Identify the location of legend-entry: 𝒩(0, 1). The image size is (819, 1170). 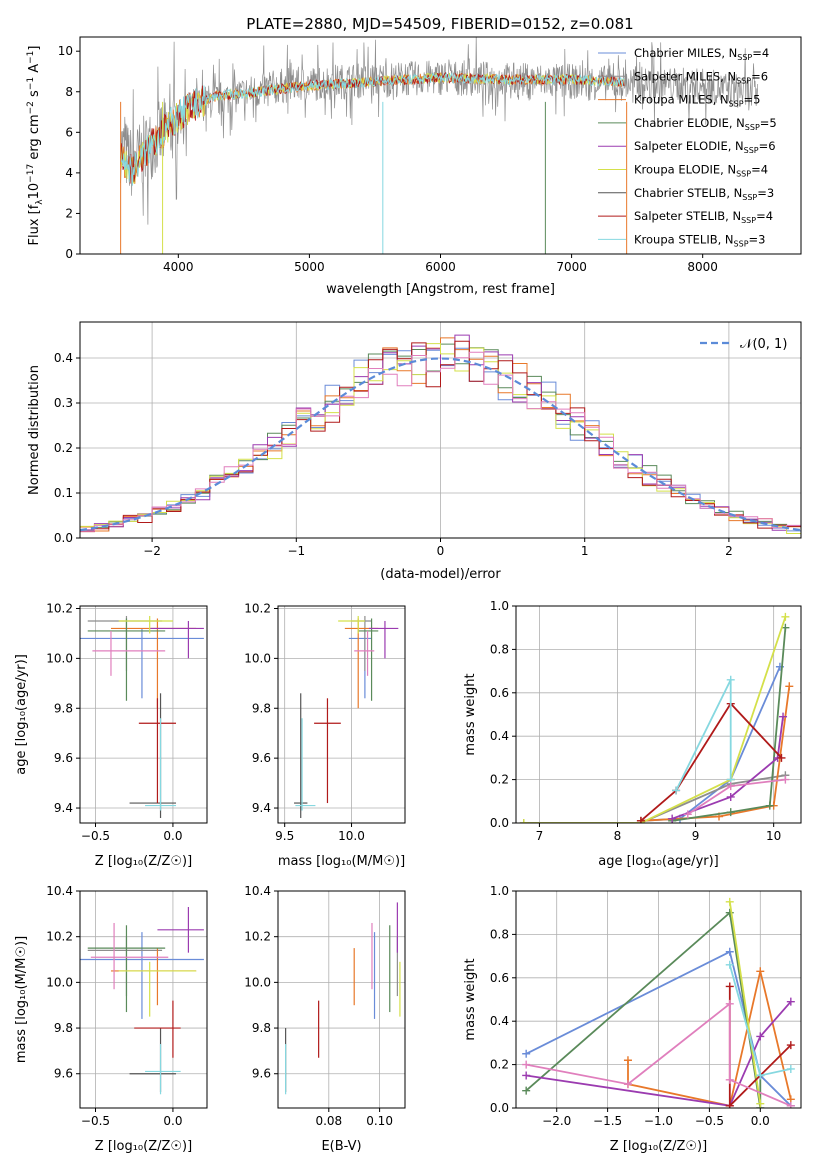
(763, 344).